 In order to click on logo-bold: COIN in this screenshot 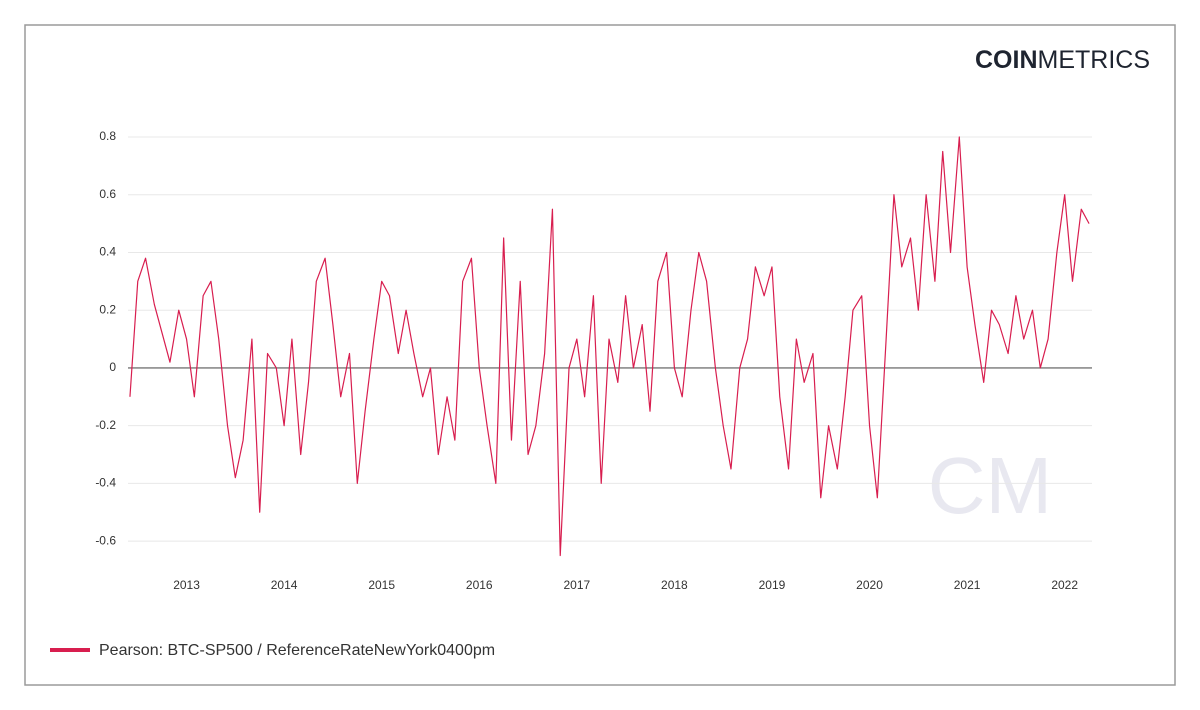, I will do `click(1006, 60)`.